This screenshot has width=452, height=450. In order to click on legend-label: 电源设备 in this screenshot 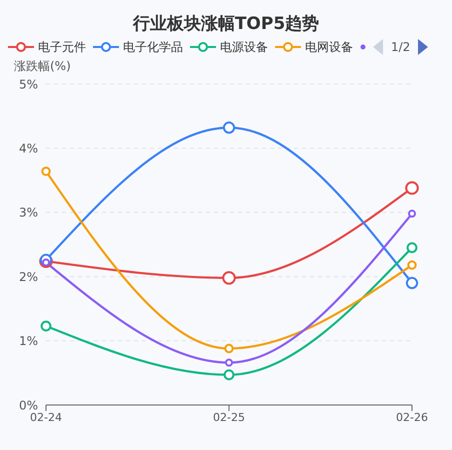, I will do `click(244, 47)`.